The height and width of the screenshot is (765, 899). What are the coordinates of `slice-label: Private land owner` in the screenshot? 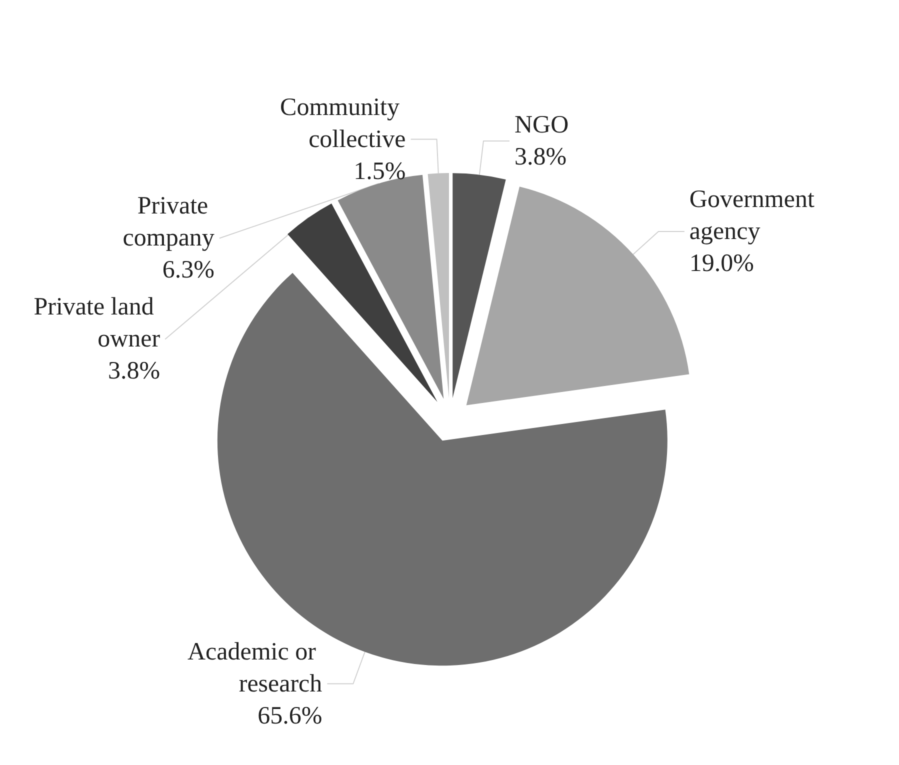 It's located at (97, 323).